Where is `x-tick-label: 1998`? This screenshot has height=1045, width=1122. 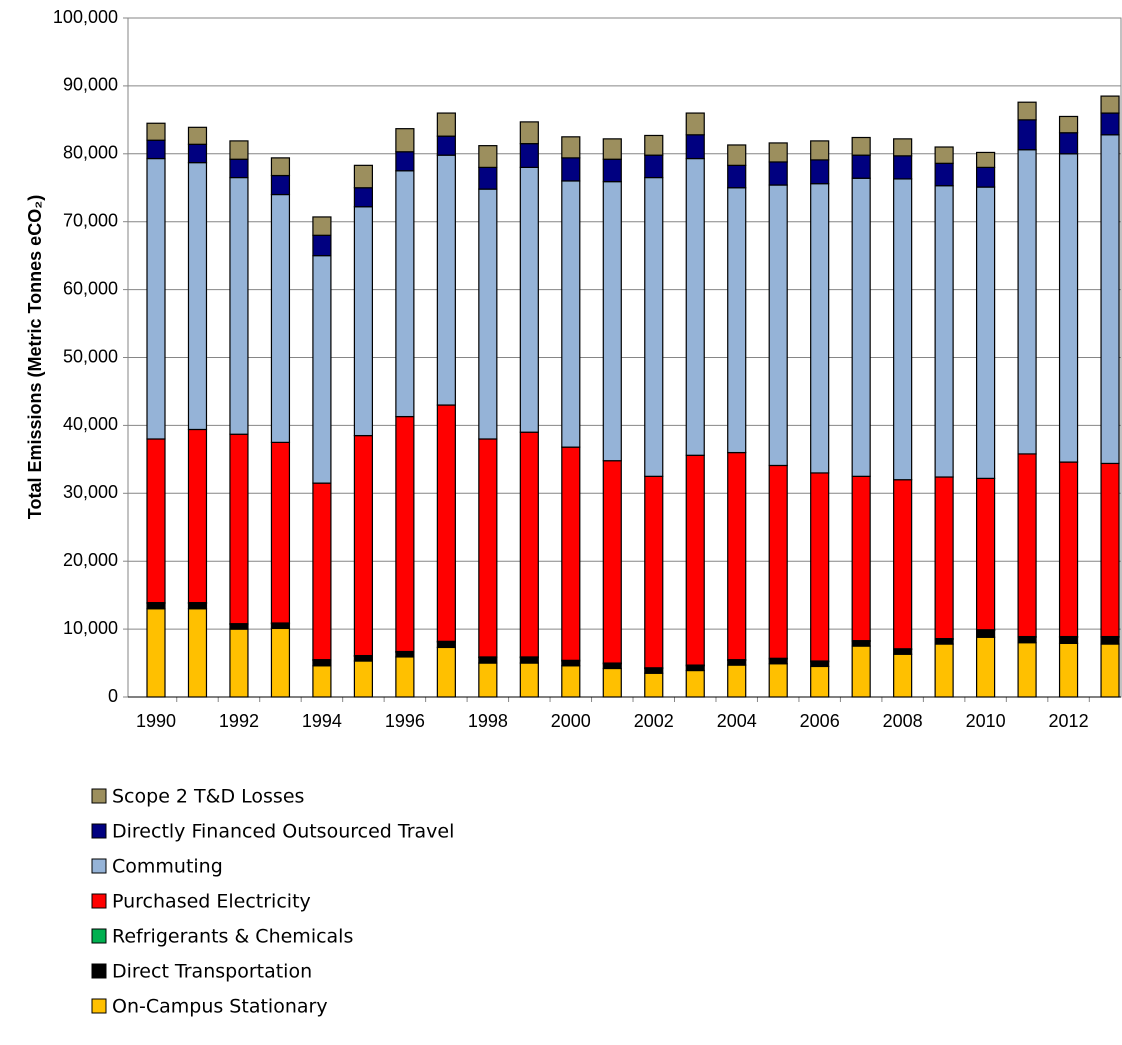 x-tick-label: 1998 is located at coordinates (488, 721).